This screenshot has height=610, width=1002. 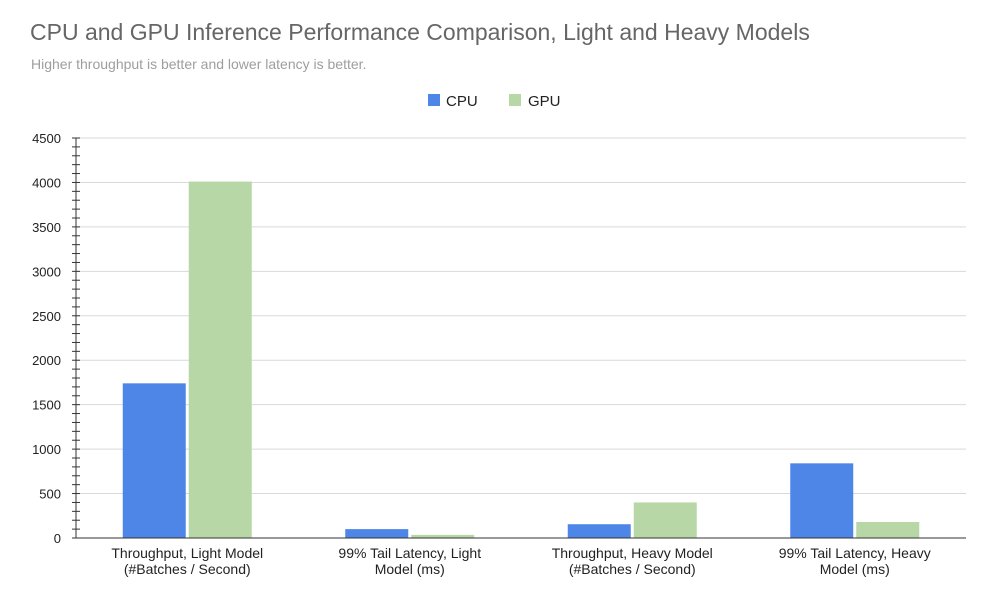 I want to click on y-tick-label: 0, so click(x=57, y=538).